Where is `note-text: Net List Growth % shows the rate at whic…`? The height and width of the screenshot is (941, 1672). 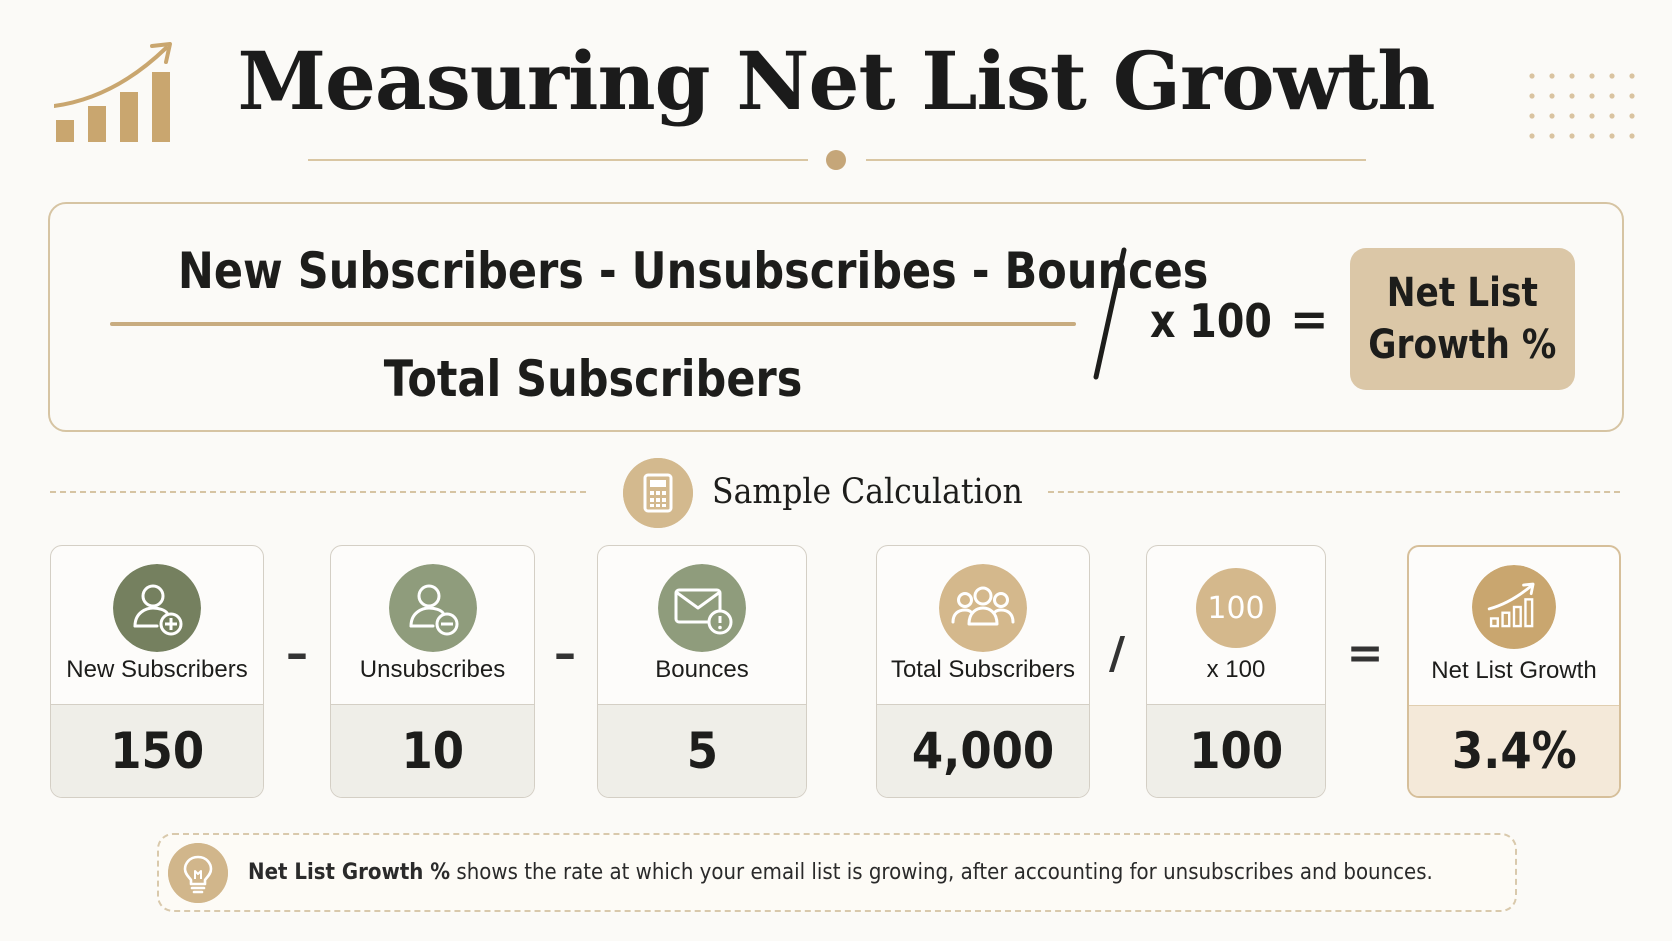
note-text: Net List Growth % shows the rate at whic… is located at coordinates (840, 872).